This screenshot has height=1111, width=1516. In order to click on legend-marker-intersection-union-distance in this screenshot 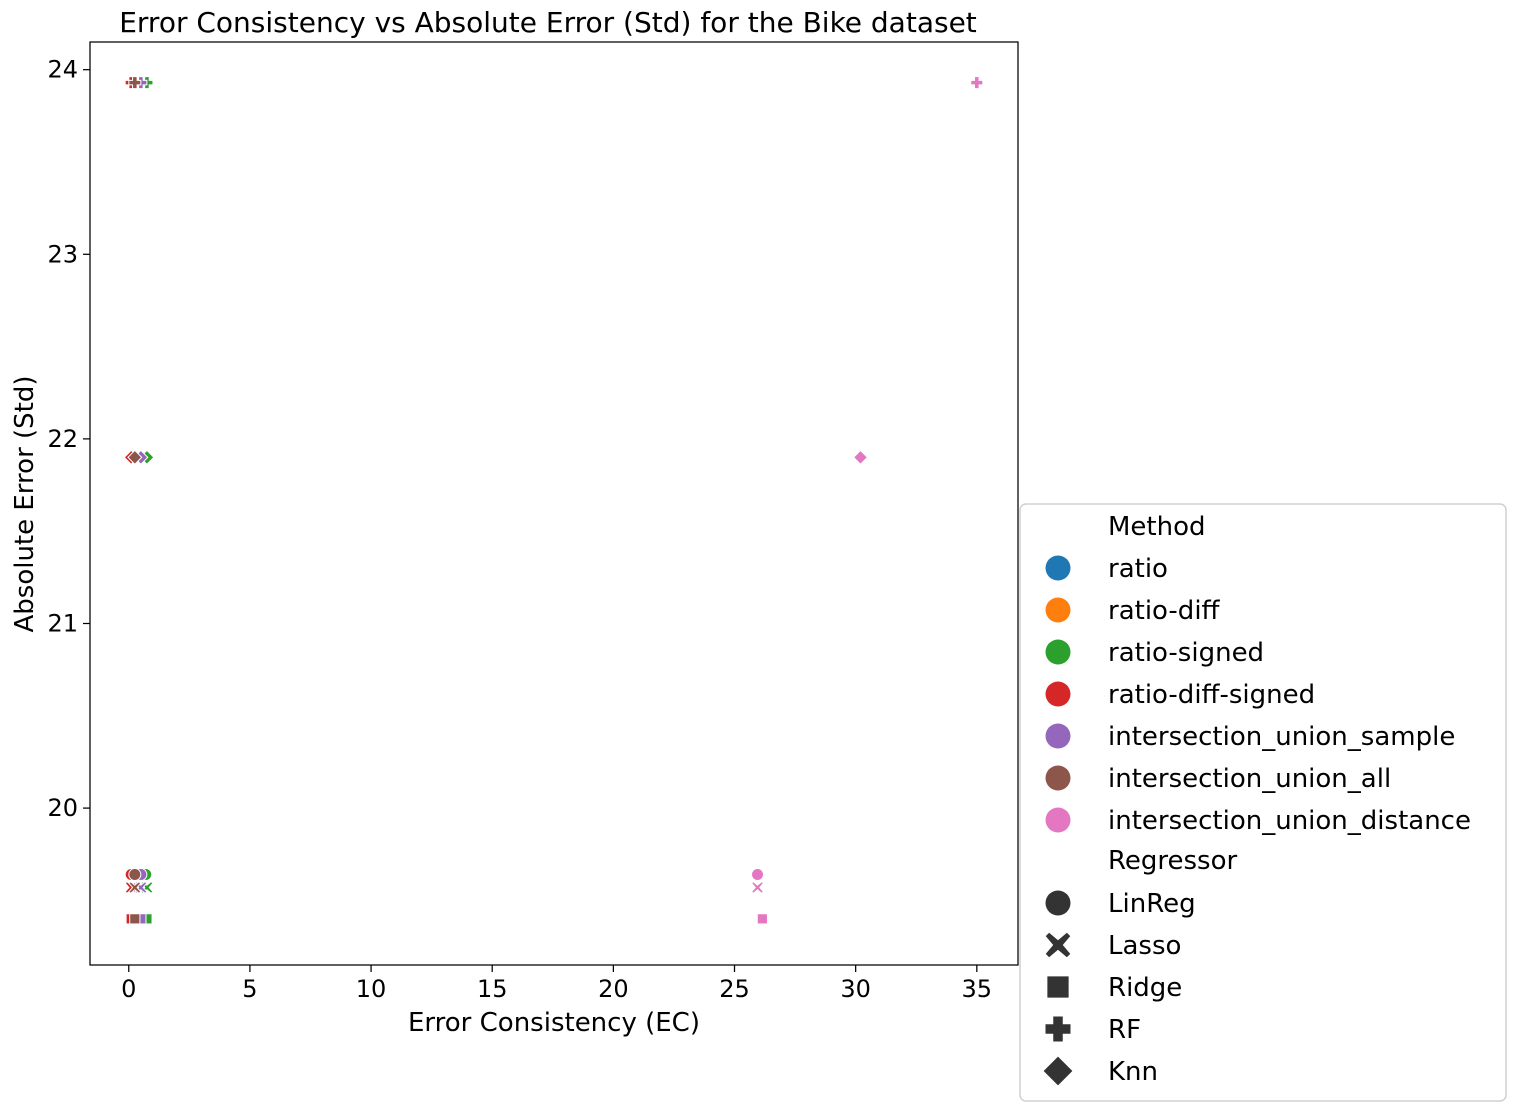, I will do `click(1058, 820)`.